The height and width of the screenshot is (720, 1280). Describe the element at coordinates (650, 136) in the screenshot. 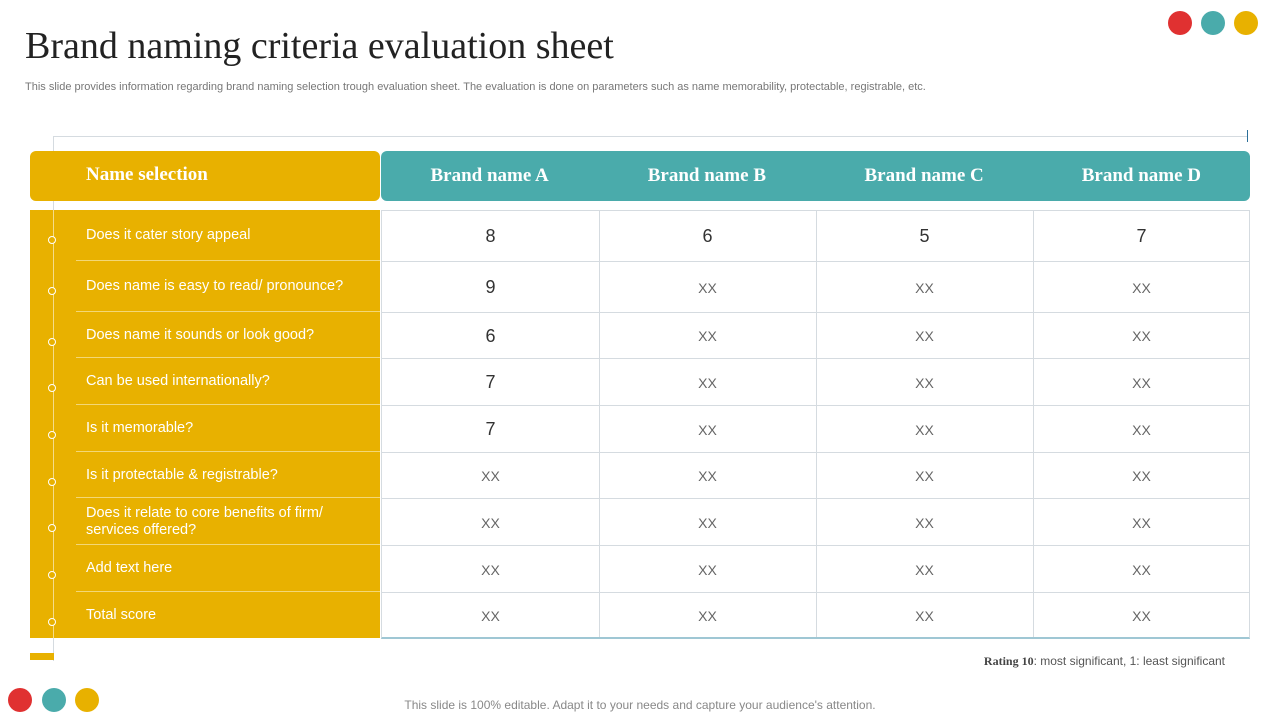

I see `frame-top-line` at that location.